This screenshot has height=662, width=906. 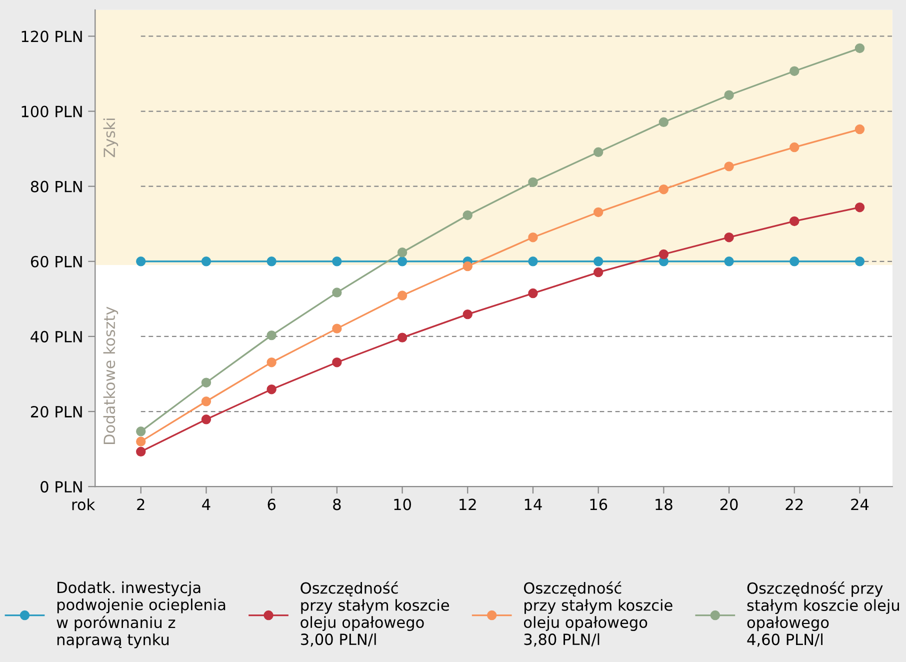 What do you see at coordinates (664, 504) in the screenshot?
I see `x-tick-label: 18` at bounding box center [664, 504].